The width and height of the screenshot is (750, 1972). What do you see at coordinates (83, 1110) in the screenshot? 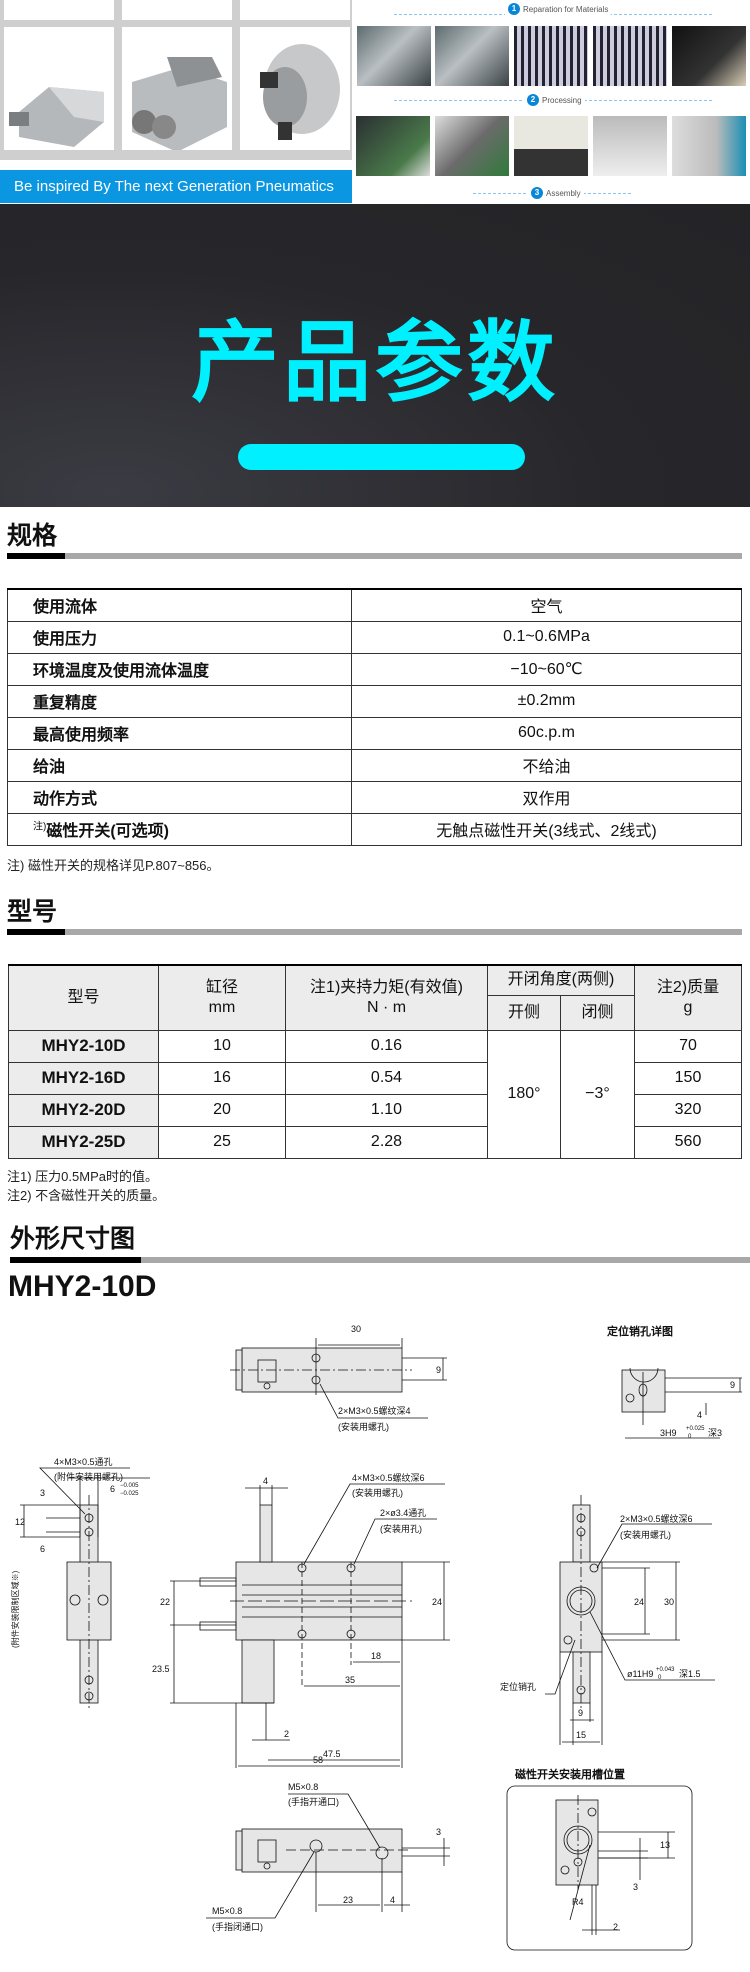
I see `model-cell: MHY2-20D` at bounding box center [83, 1110].